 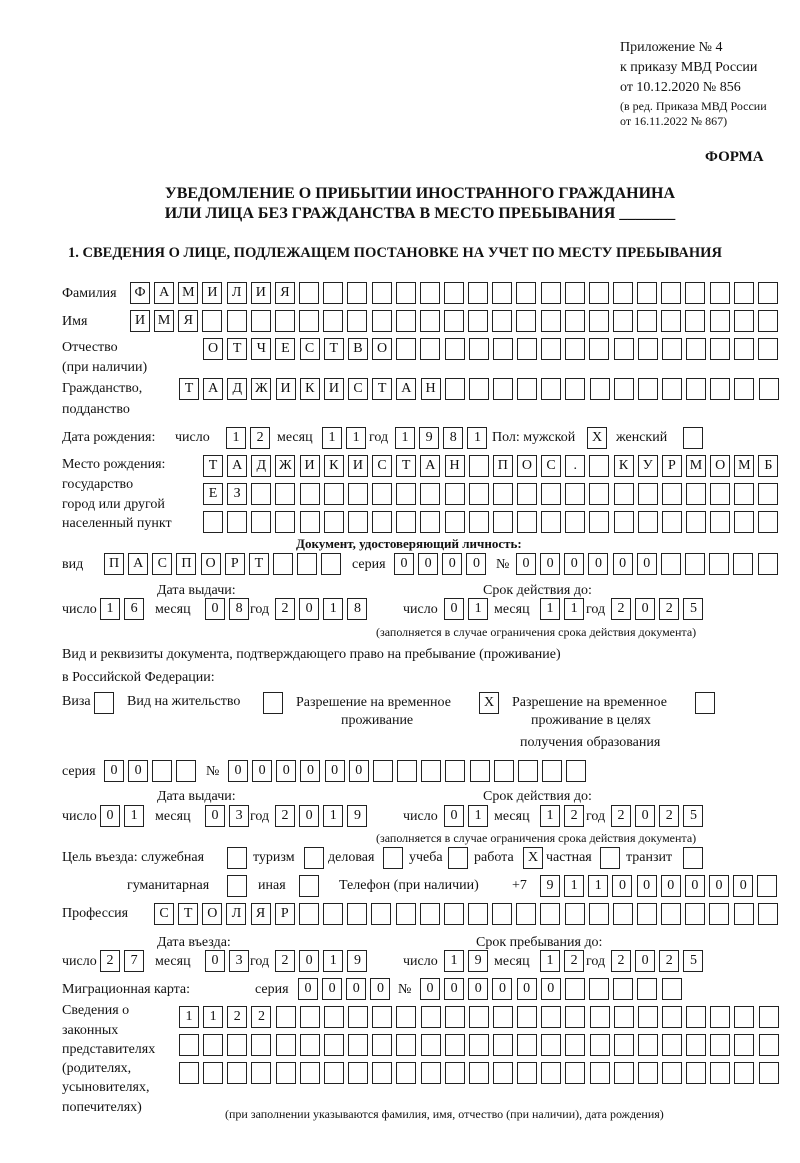 I want to click on char-cell: 3, so click(x=239, y=961).